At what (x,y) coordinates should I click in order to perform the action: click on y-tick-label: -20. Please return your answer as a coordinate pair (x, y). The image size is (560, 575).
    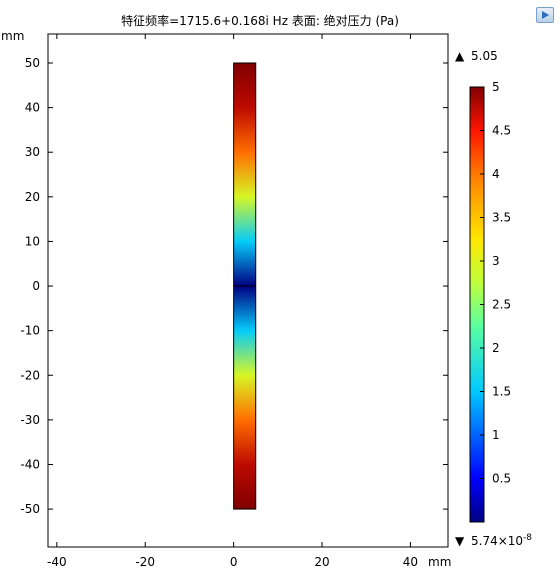
    Looking at the image, I should click on (30, 375).